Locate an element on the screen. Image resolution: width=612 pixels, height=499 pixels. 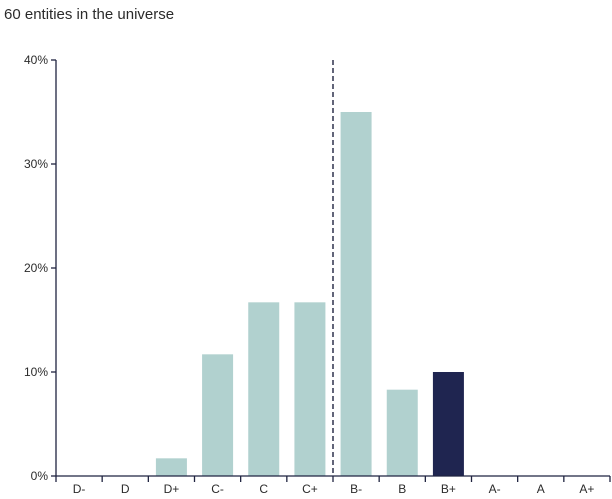
x-tick-label: C is located at coordinates (263, 489).